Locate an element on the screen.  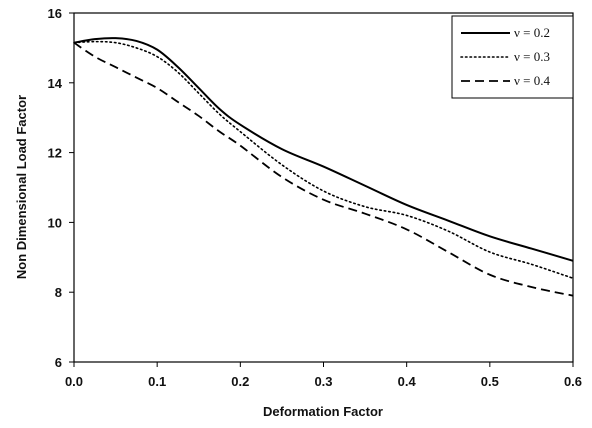
x-tick-label: 0.3 is located at coordinates (323, 381).